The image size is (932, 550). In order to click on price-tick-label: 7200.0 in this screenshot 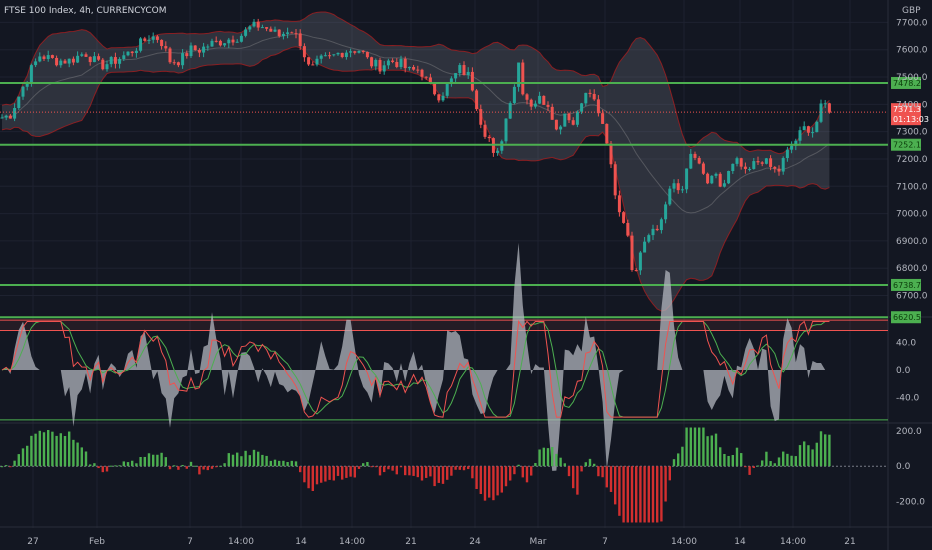, I will do `click(912, 160)`.